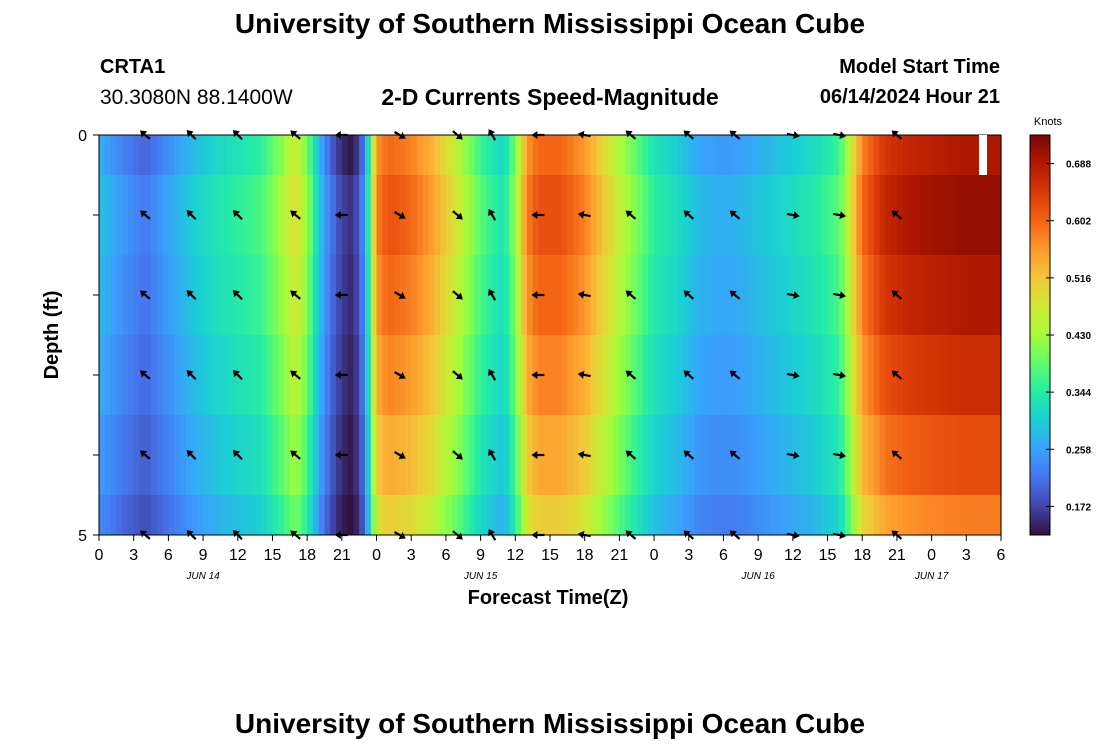 The image size is (1100, 750). Describe the element at coordinates (548, 598) in the screenshot. I see `x-axis-label: Forecast Time(Z)` at that location.